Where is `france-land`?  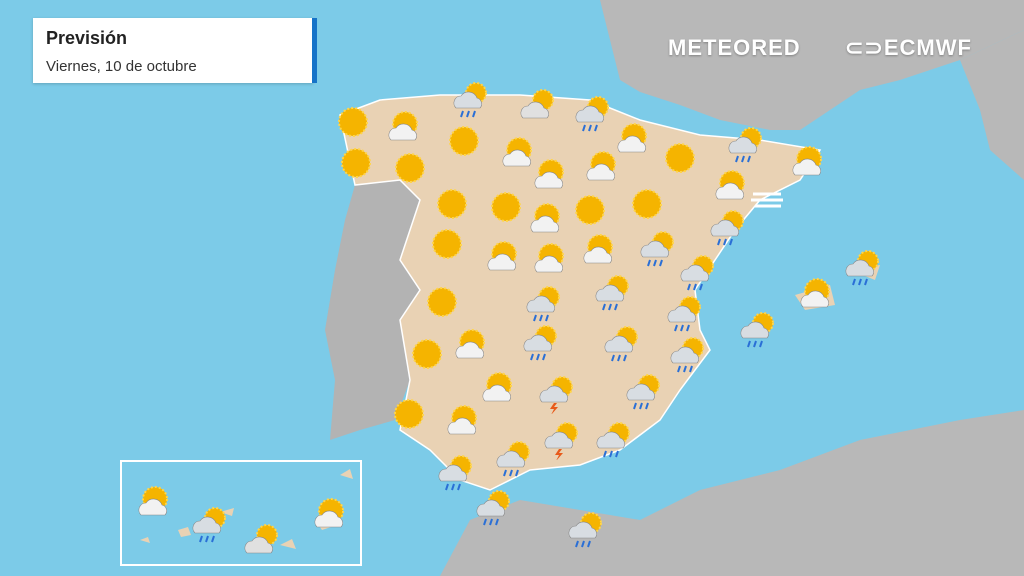 france-land is located at coordinates (812, 65).